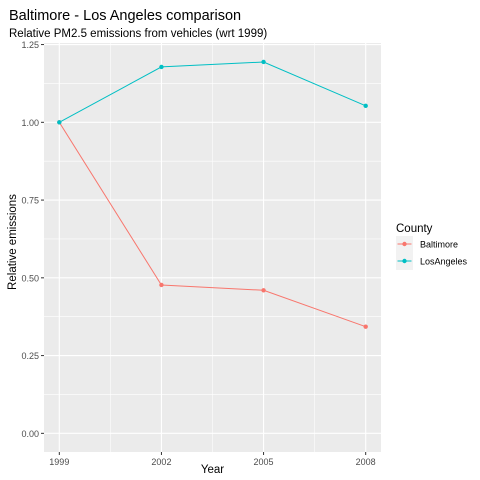 This screenshot has height=480, width=480. I want to click on legend-label-baltimore: Baltimore, so click(439, 245).